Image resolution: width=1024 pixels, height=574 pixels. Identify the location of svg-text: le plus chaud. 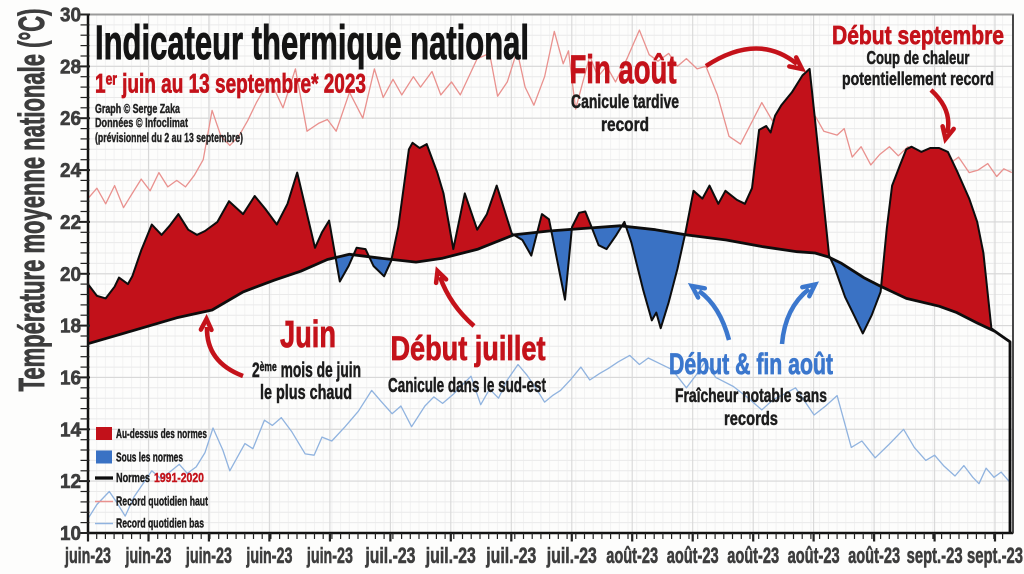
(306, 393).